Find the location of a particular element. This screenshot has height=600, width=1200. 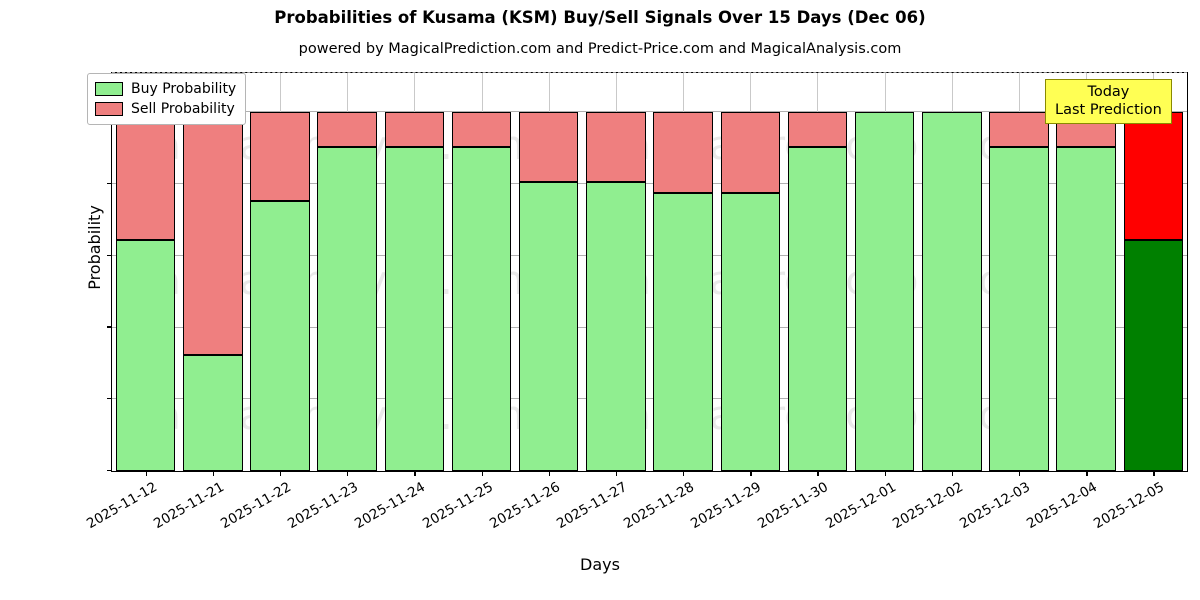

y-axis-label: Probability is located at coordinates (94, 247).